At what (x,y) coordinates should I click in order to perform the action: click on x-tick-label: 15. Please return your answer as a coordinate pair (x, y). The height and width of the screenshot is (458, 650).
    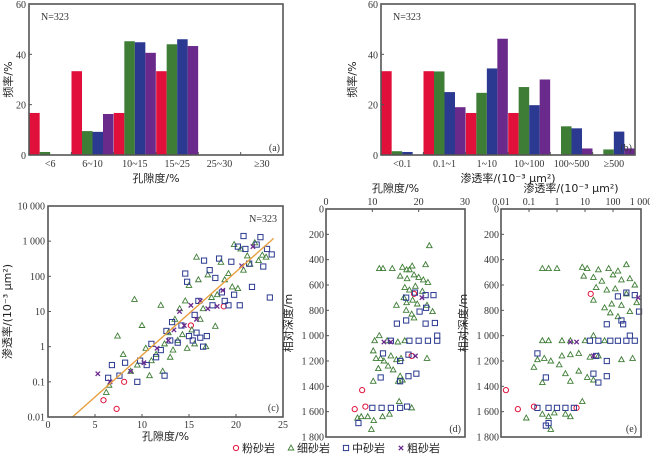
    Looking at the image, I should click on (189, 425).